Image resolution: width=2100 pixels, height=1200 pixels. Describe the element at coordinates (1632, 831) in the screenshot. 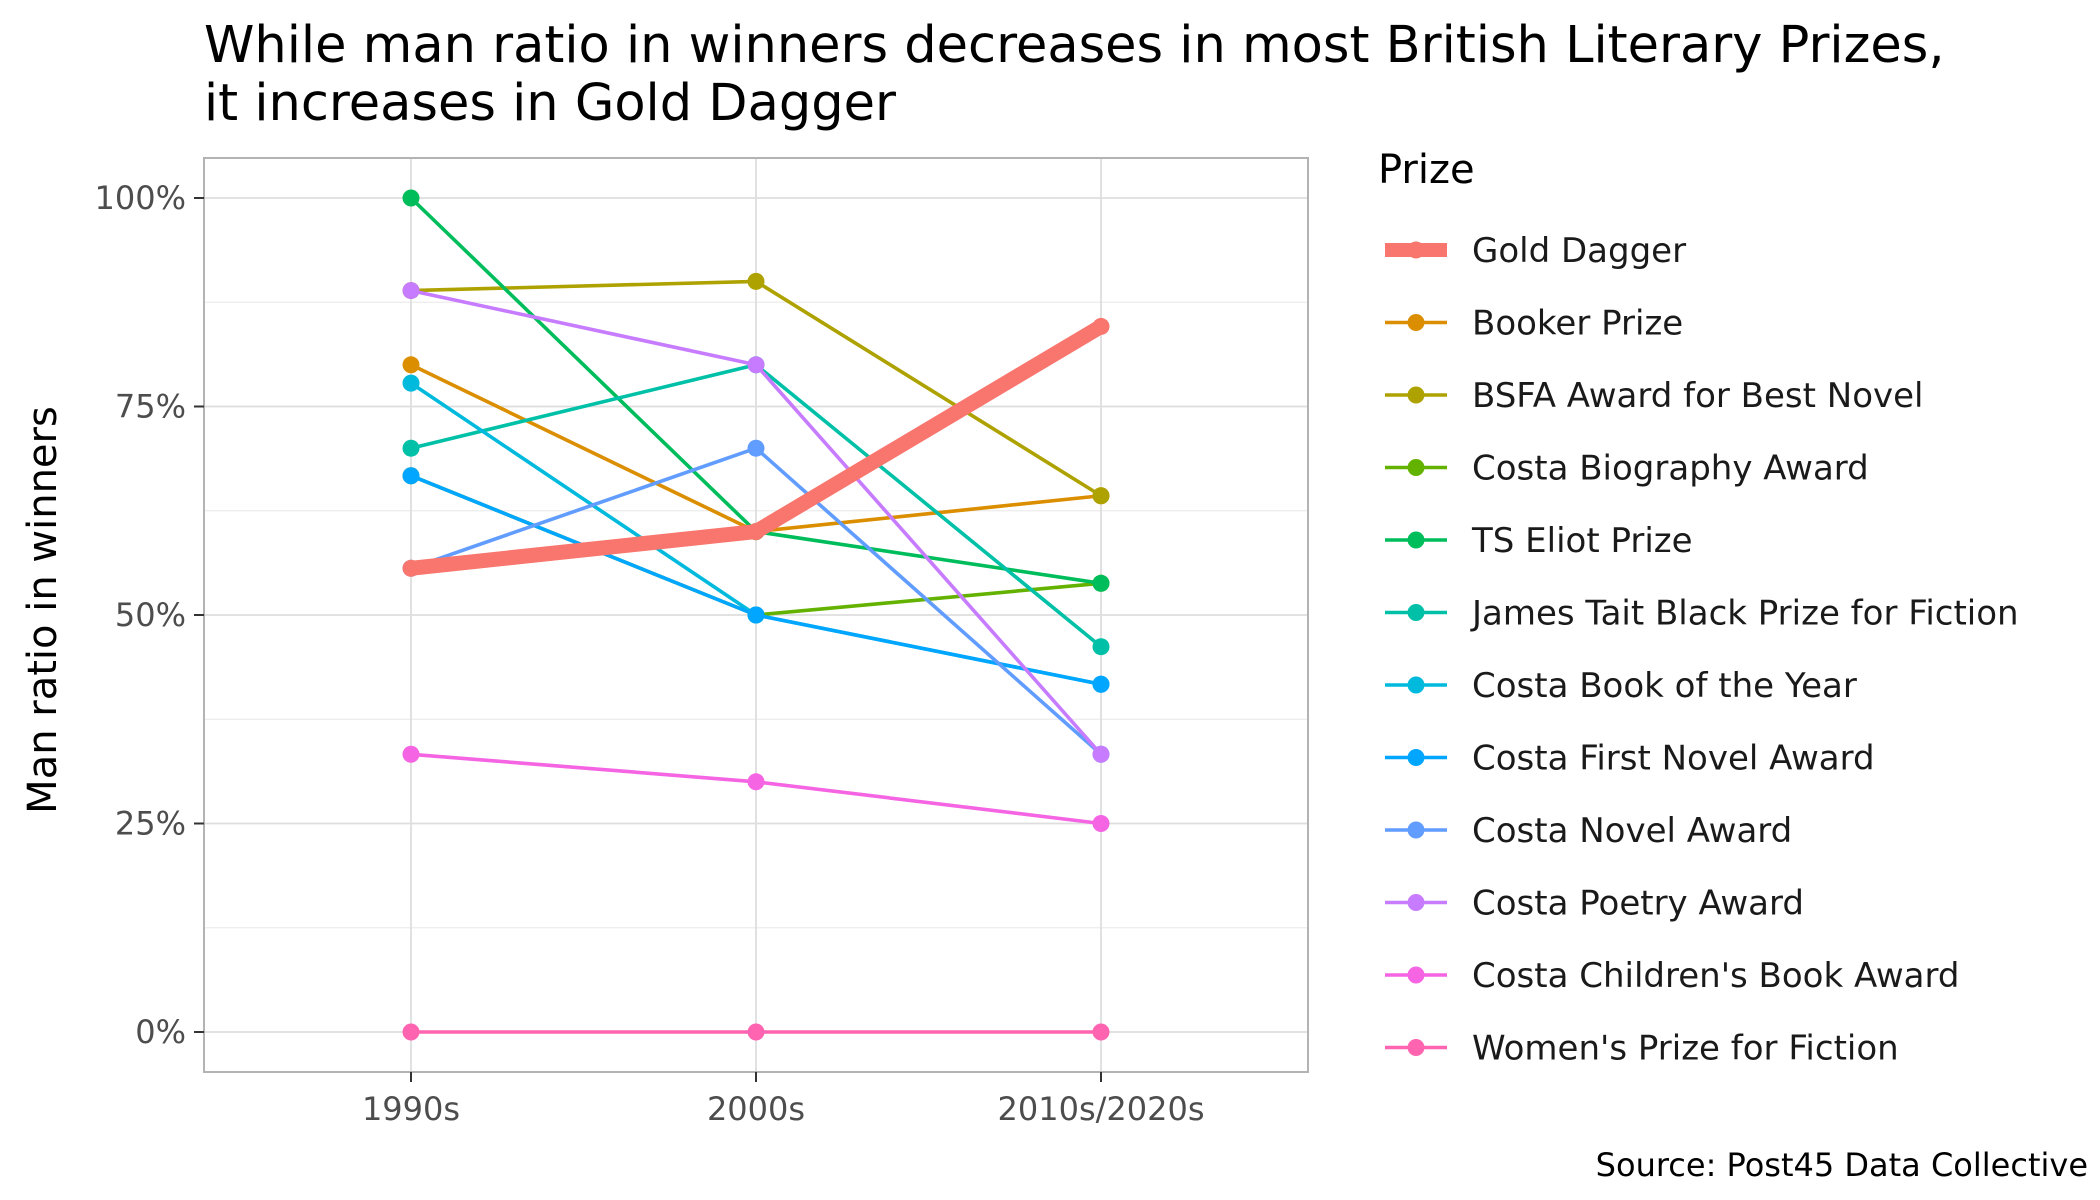

I see `legend-label: Costa Novel Award` at that location.